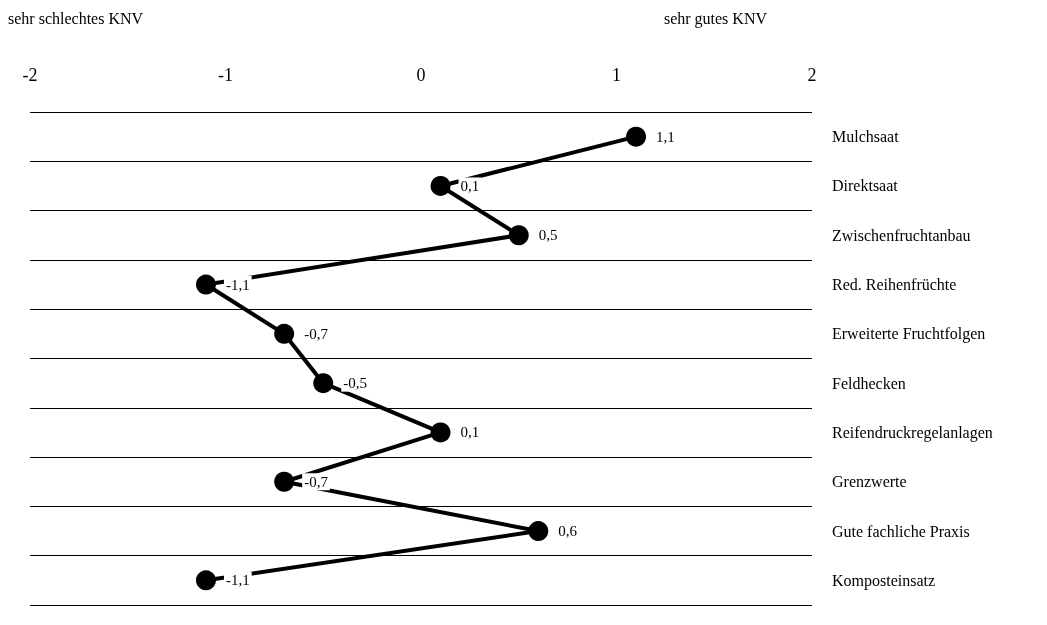 This screenshot has height=625, width=1047. What do you see at coordinates (225, 75) in the screenshot?
I see `x-tick-label: -1` at bounding box center [225, 75].